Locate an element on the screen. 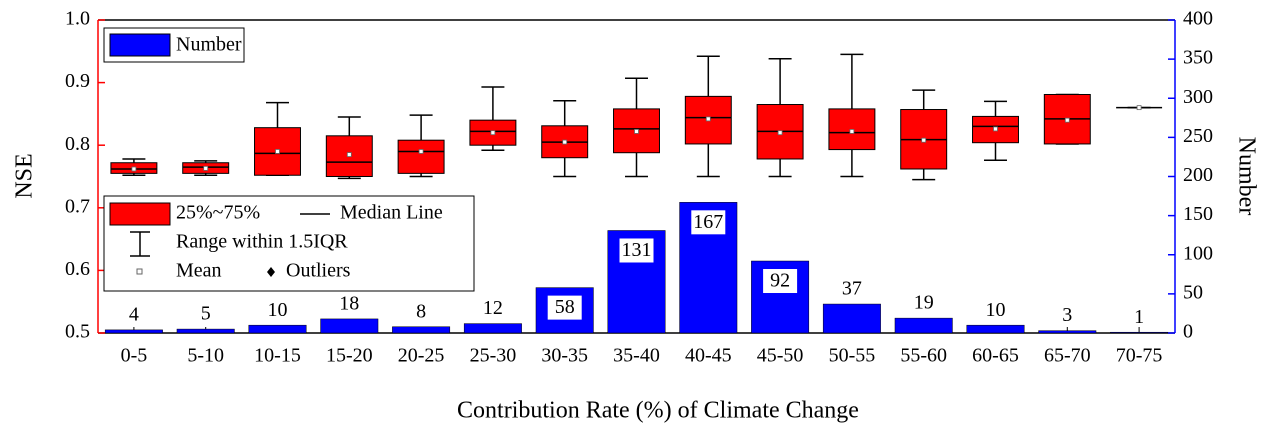 The image size is (1265, 430). y2-tick-label: 250 is located at coordinates (1198, 136).